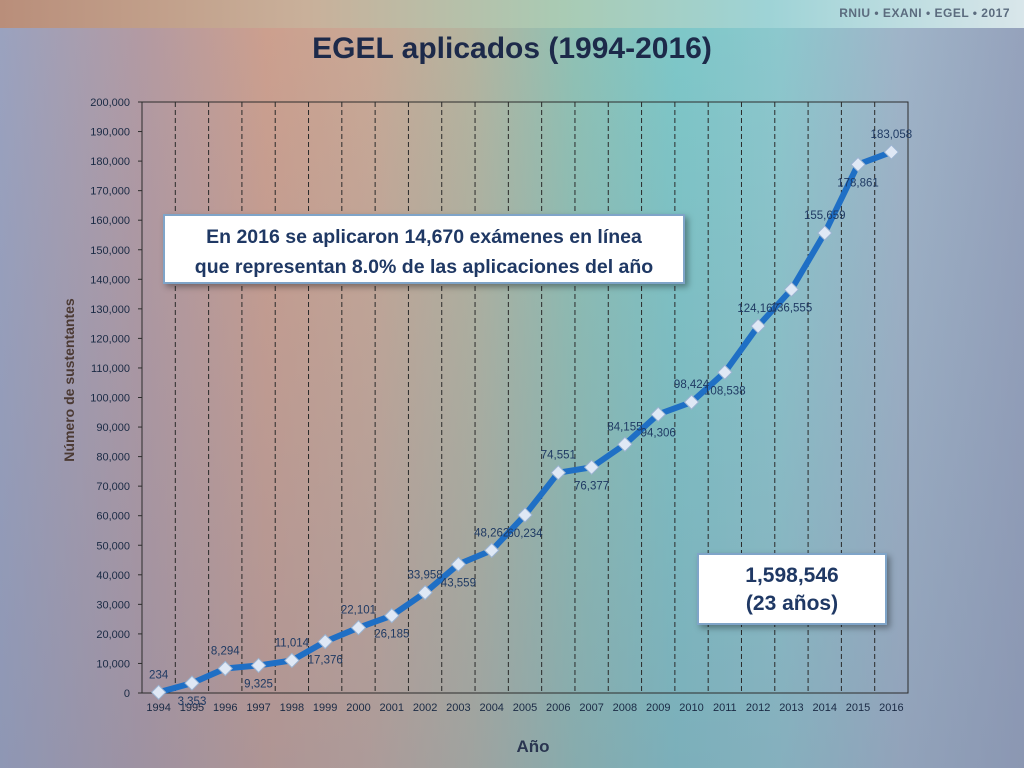 The image size is (1024, 768). What do you see at coordinates (525, 534) in the screenshot?
I see `data-label: 60,234` at bounding box center [525, 534].